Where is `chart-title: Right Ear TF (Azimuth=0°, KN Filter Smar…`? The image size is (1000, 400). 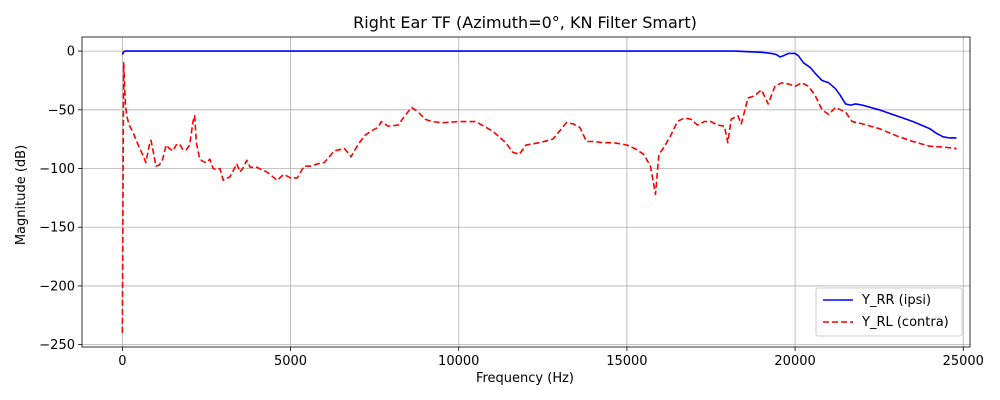 chart-title: Right Ear TF (Azimuth=0°, KN Filter Smar… is located at coordinates (525, 22).